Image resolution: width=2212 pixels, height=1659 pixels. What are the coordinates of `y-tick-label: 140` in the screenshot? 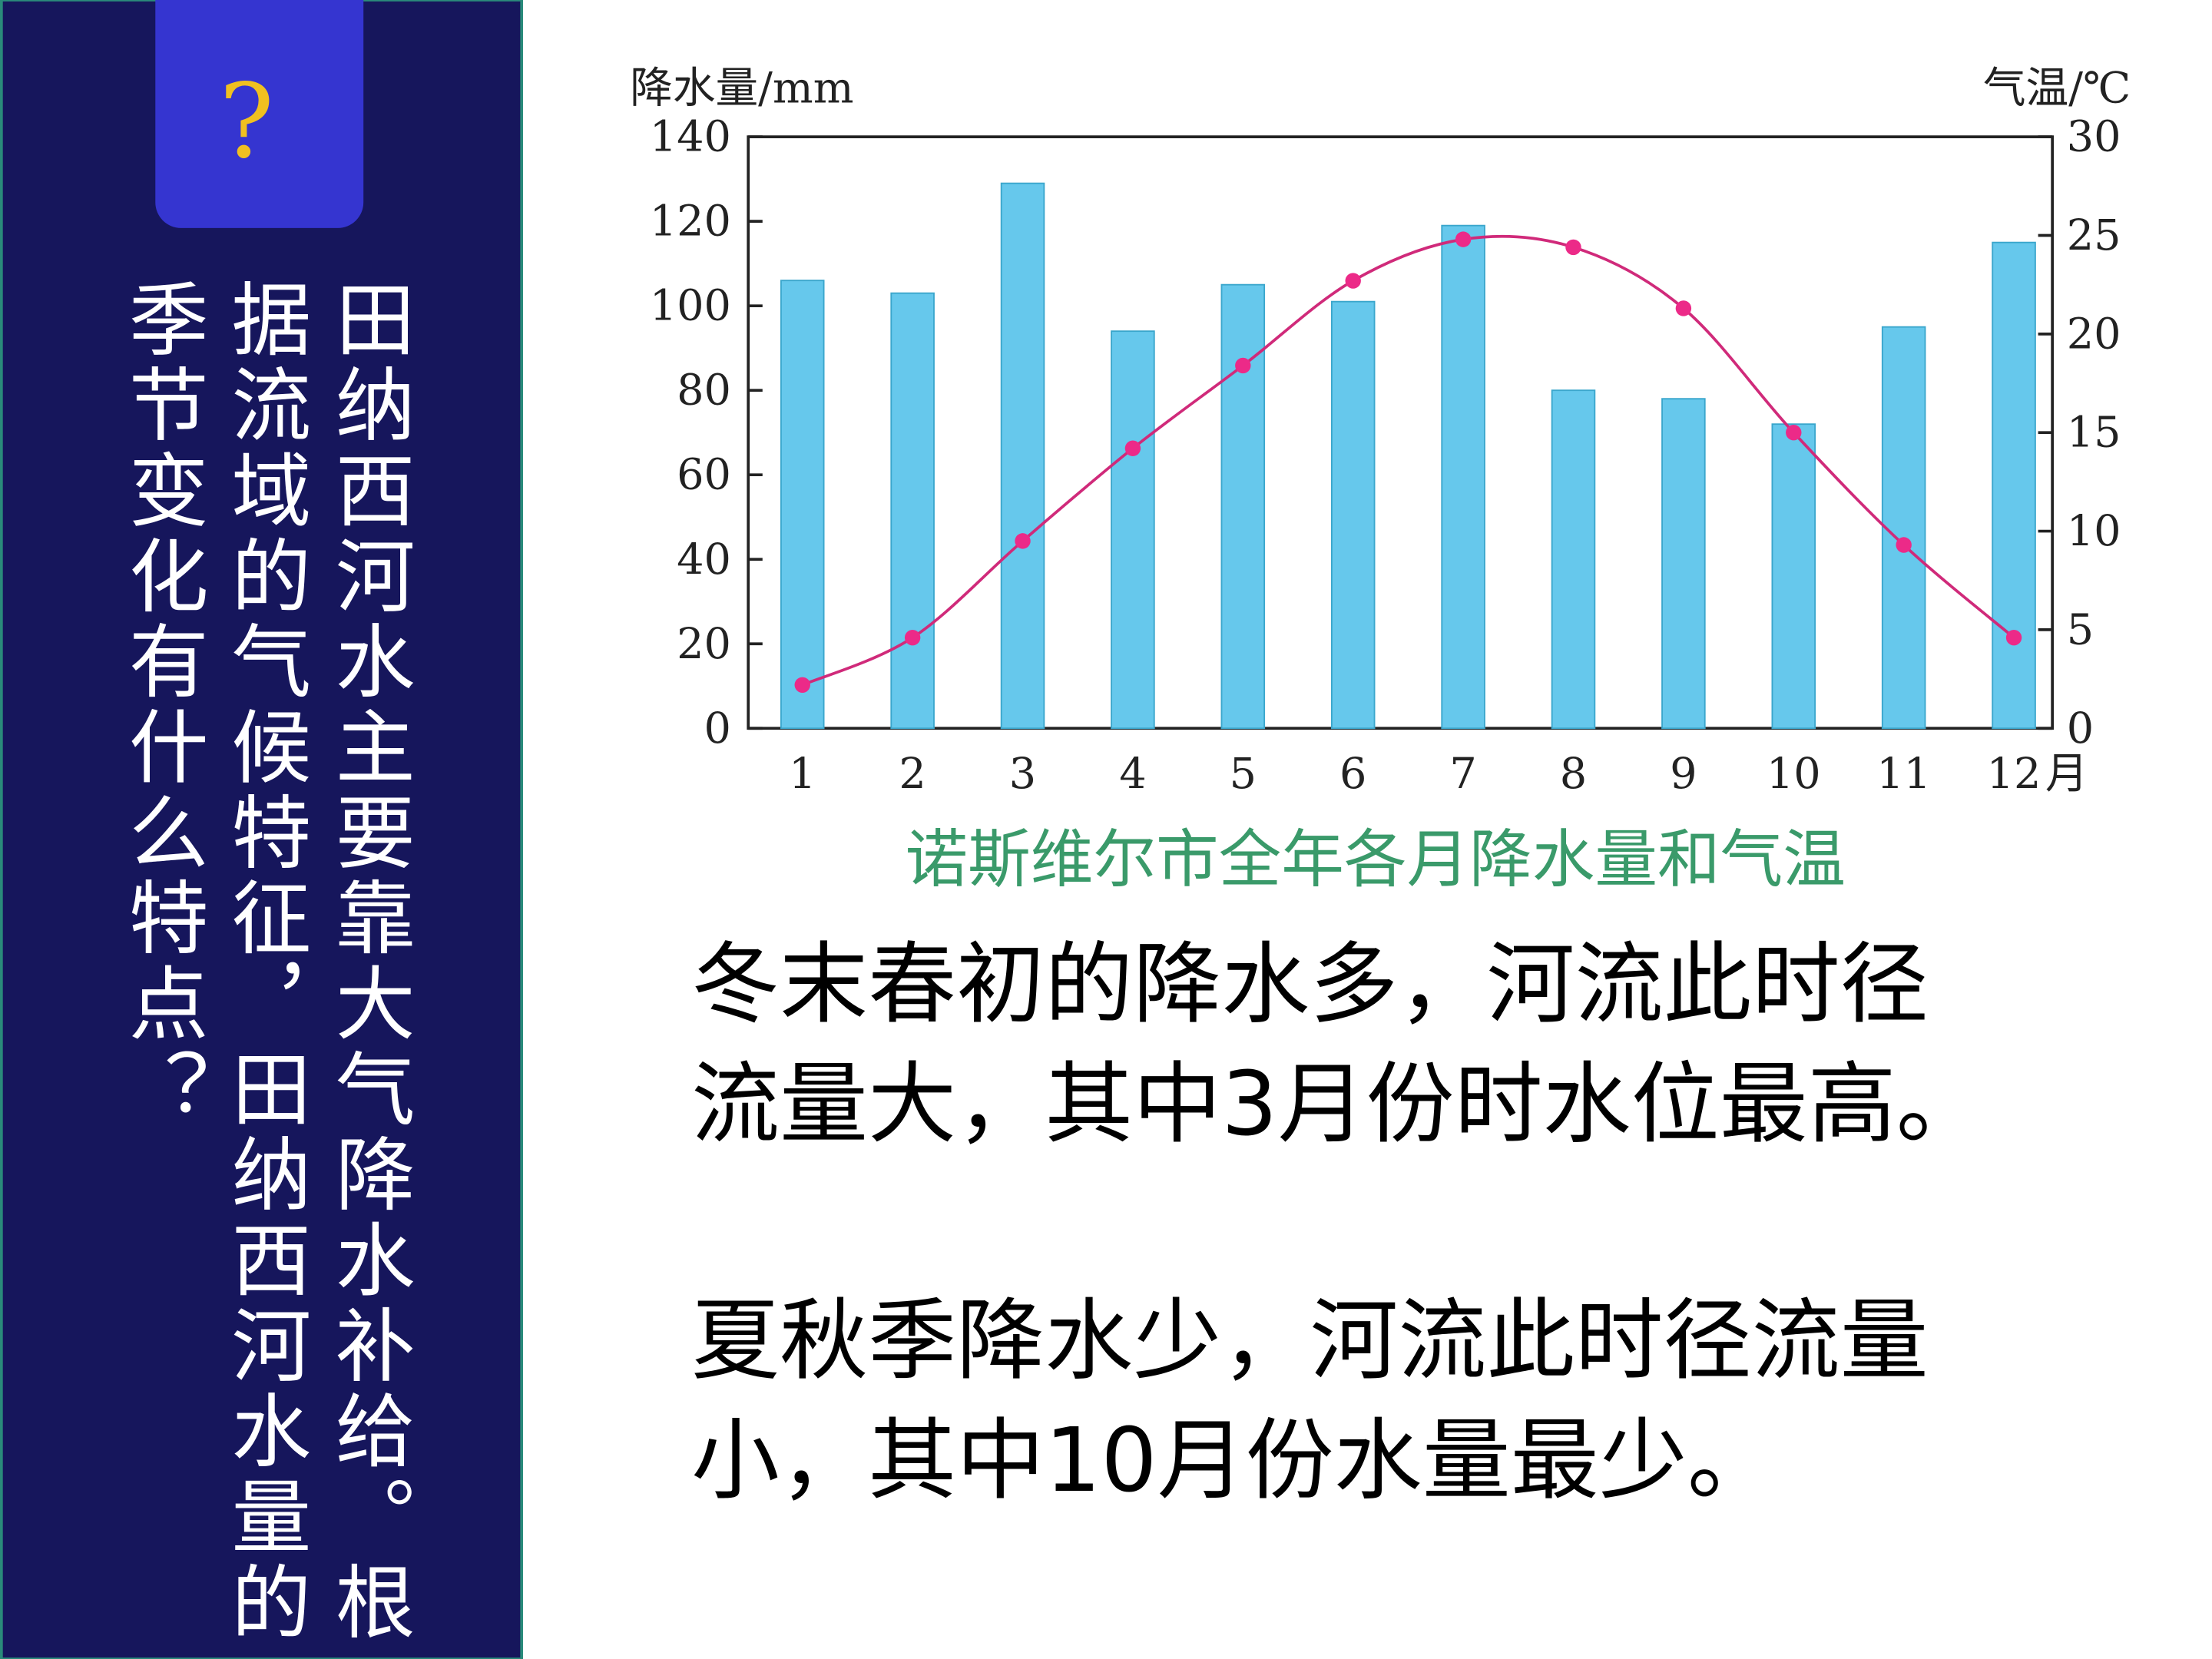 It's located at (691, 137).